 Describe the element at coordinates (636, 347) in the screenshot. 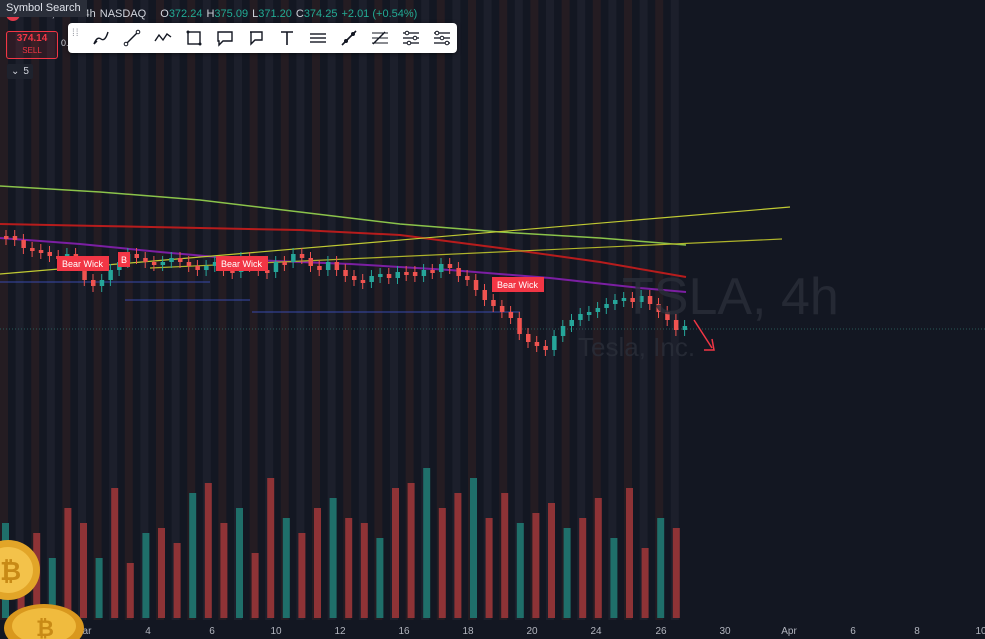

I see `watermark-name: Tesla, Inc.` at that location.